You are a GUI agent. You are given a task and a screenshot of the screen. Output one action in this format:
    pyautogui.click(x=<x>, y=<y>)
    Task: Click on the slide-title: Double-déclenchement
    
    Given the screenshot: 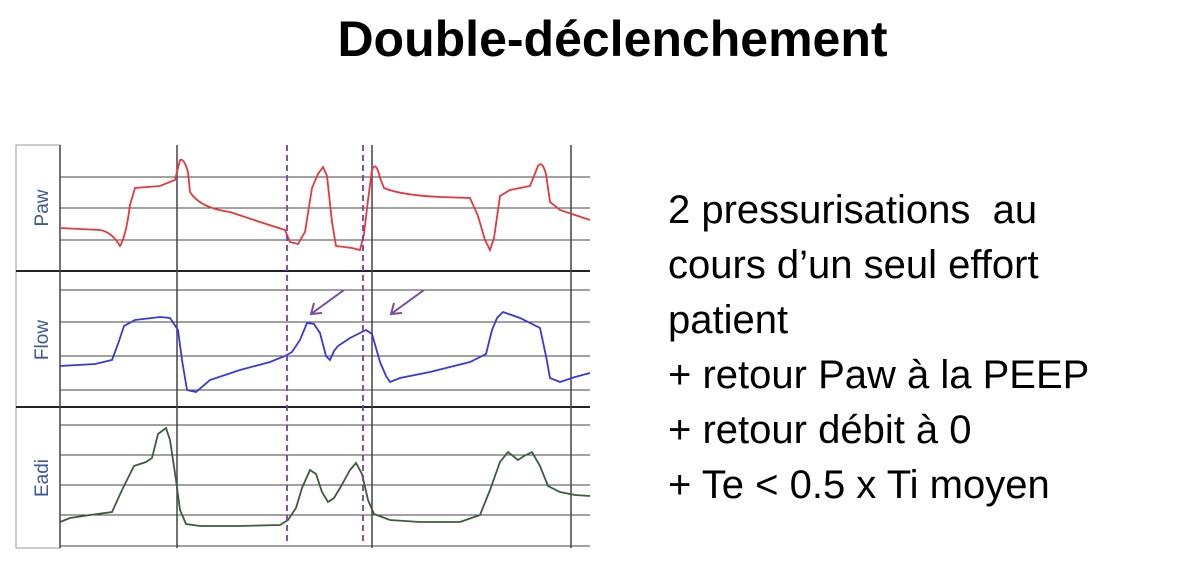 What is the action you would take?
    pyautogui.click(x=612, y=39)
    